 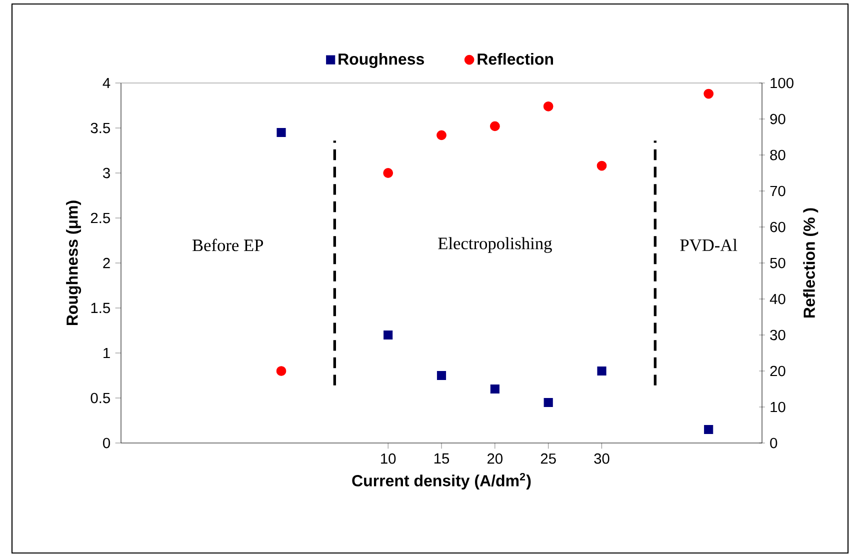 What do you see at coordinates (495, 245) in the screenshot?
I see `annotation: Electropolishing` at bounding box center [495, 245].